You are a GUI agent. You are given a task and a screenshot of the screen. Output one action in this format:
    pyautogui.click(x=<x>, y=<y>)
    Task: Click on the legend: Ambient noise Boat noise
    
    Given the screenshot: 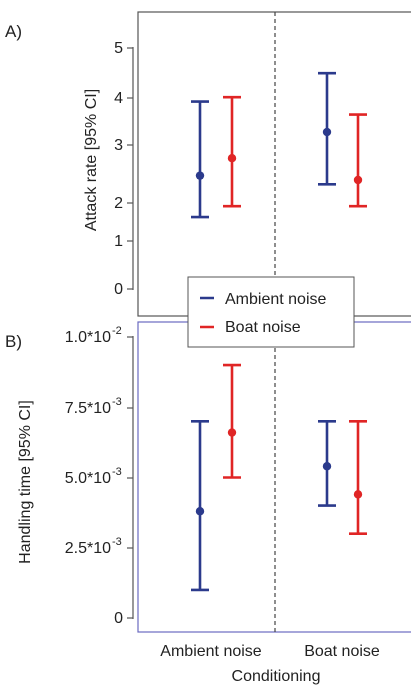 What is the action you would take?
    pyautogui.click(x=271, y=312)
    